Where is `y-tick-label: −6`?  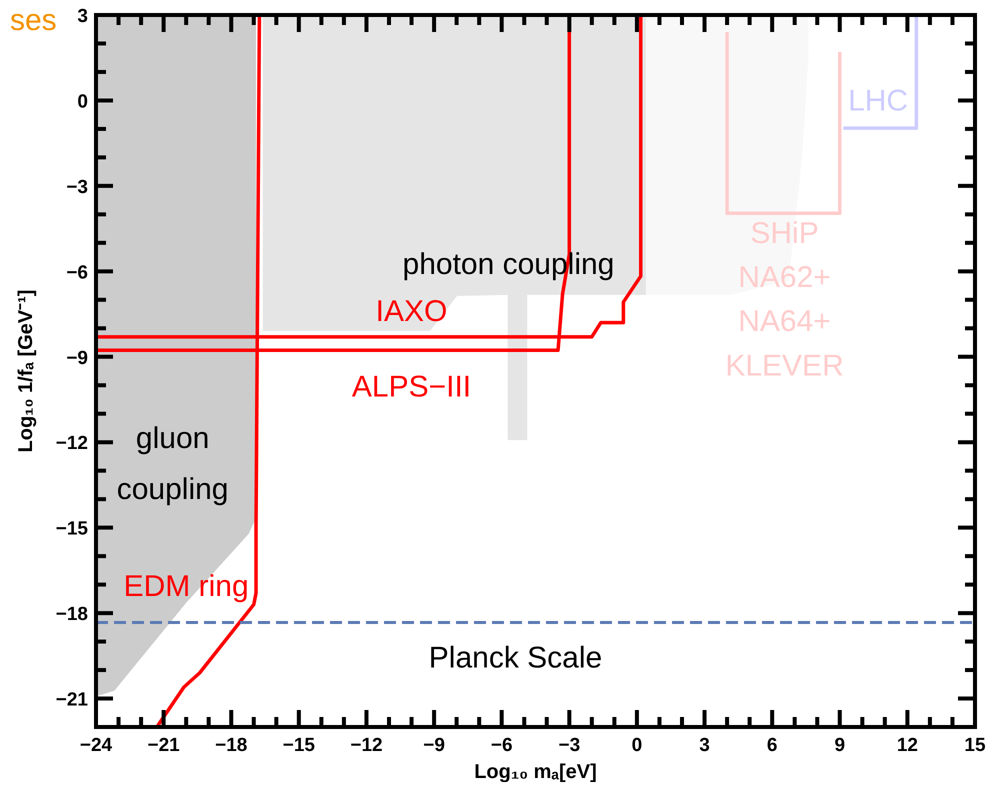 y-tick-label: −6 is located at coordinates (77, 273).